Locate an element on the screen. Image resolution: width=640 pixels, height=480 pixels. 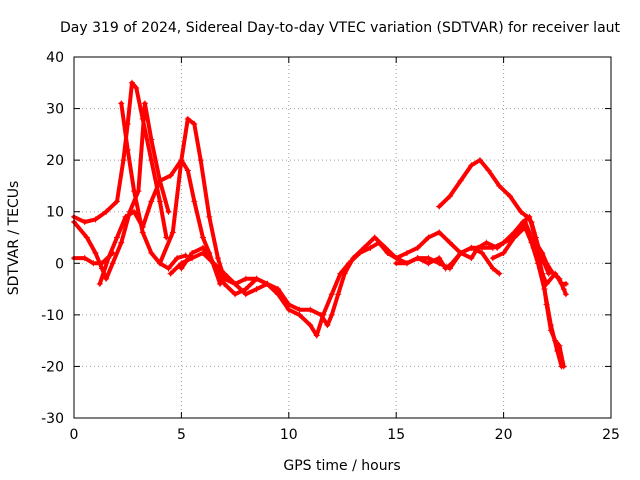
x-tick-label: 25 is located at coordinates (611, 435).